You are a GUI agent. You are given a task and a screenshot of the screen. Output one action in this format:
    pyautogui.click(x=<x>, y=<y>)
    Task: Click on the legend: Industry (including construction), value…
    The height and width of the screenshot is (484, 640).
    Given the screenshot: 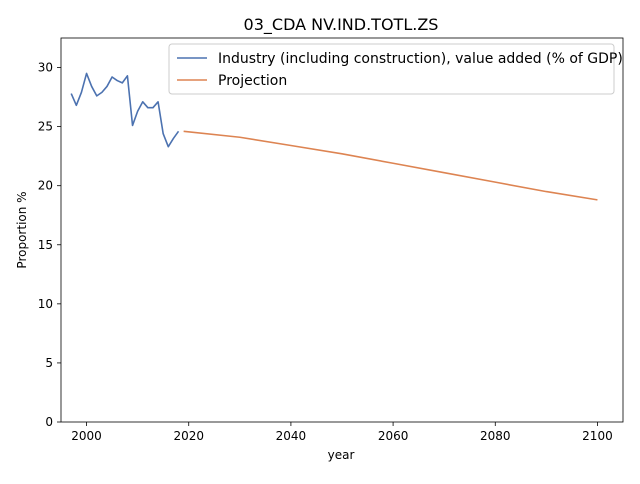 What is the action you would take?
    pyautogui.click(x=395, y=69)
    